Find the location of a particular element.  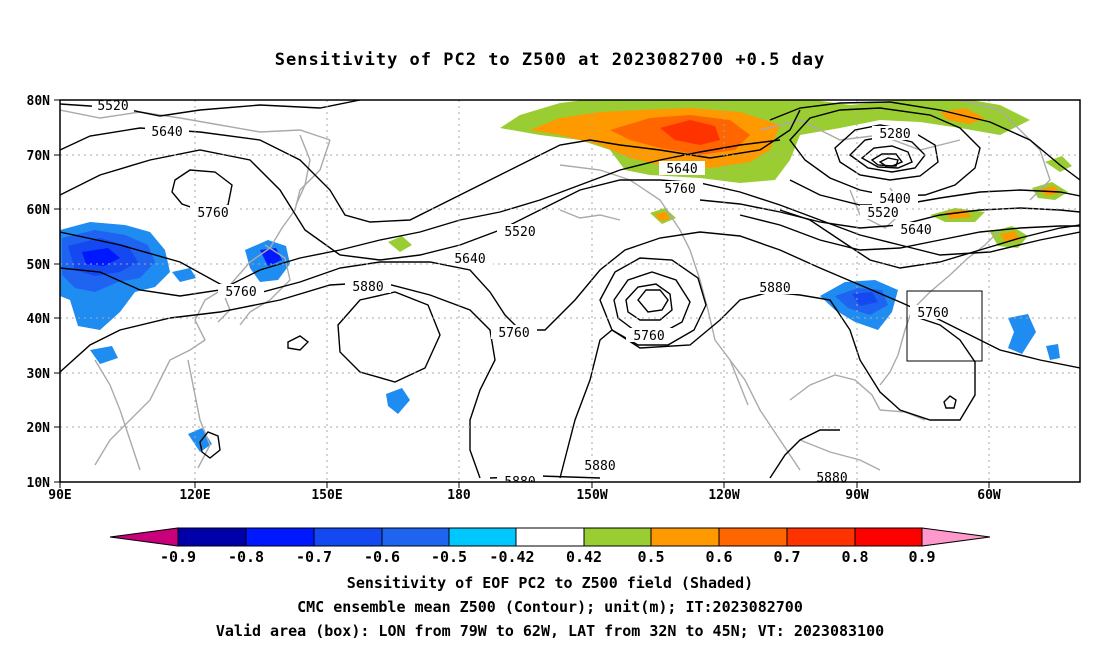

coast-mexico-gulf is located at coordinates (835, 392).